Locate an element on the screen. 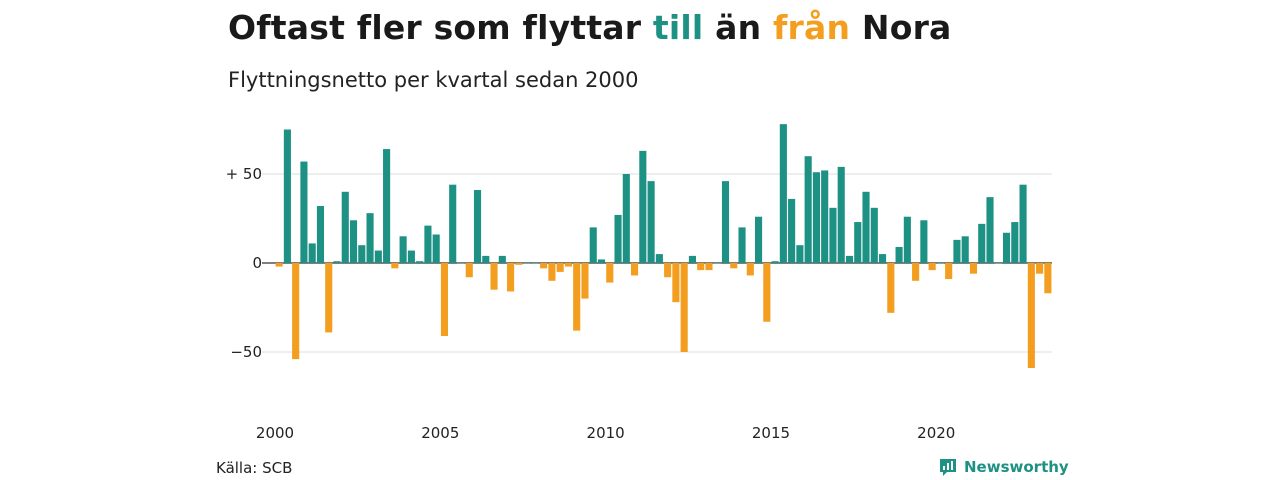 Image resolution: width=1280 pixels, height=480 pixels. y-tick-label: + 50 is located at coordinates (244, 174).